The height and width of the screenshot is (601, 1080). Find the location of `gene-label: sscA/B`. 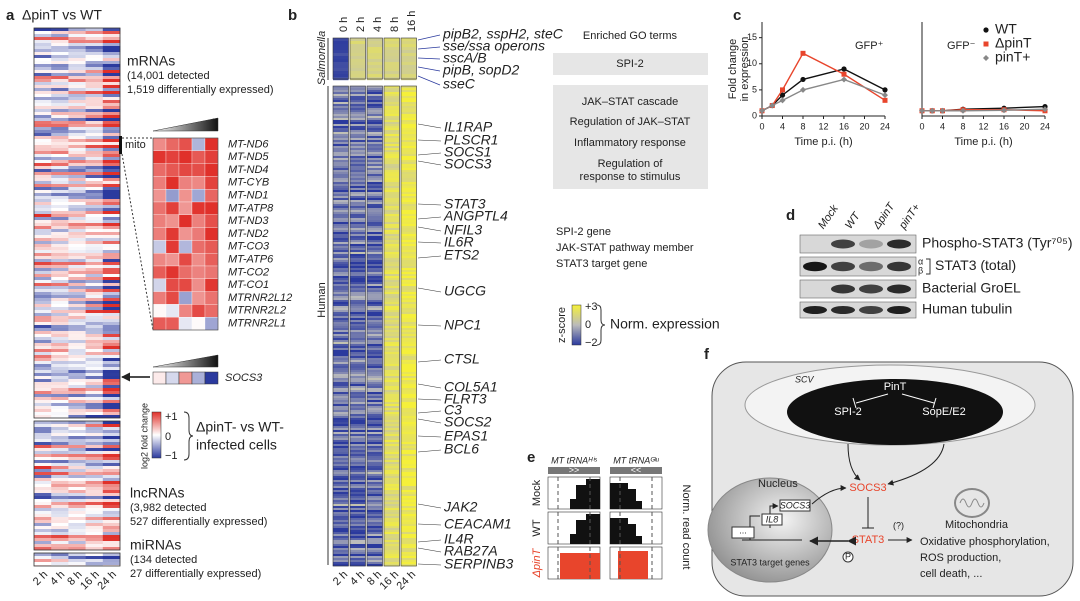

gene-label: sscA/B is located at coordinates (465, 58).